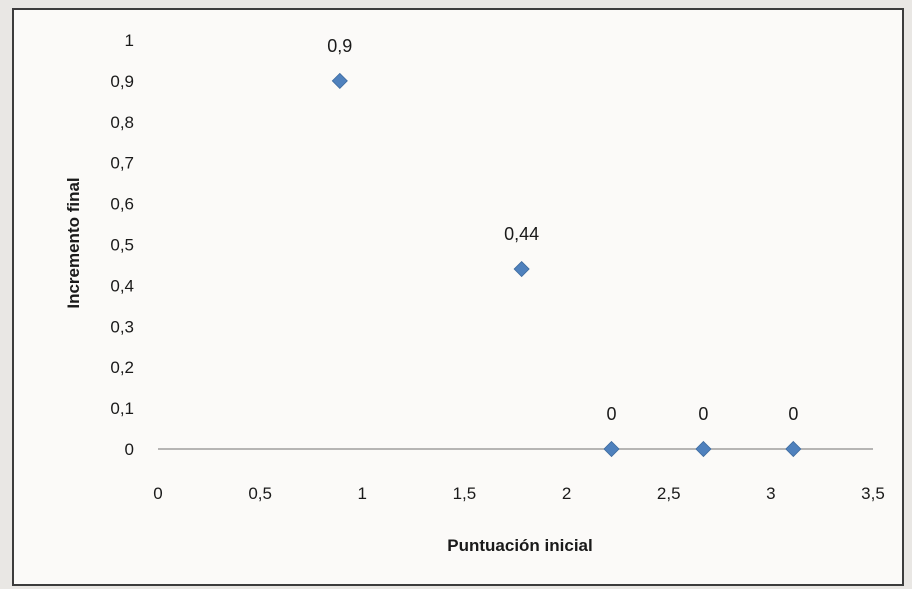 Image resolution: width=912 pixels, height=589 pixels. I want to click on y-tick-label: 0,1, so click(122, 408).